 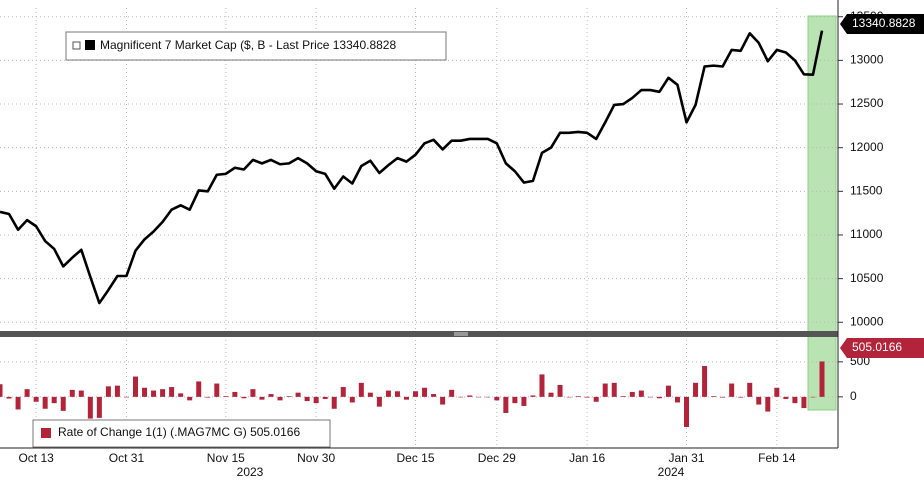 What do you see at coordinates (671, 472) in the screenshot?
I see `x-year-label: 2024` at bounding box center [671, 472].